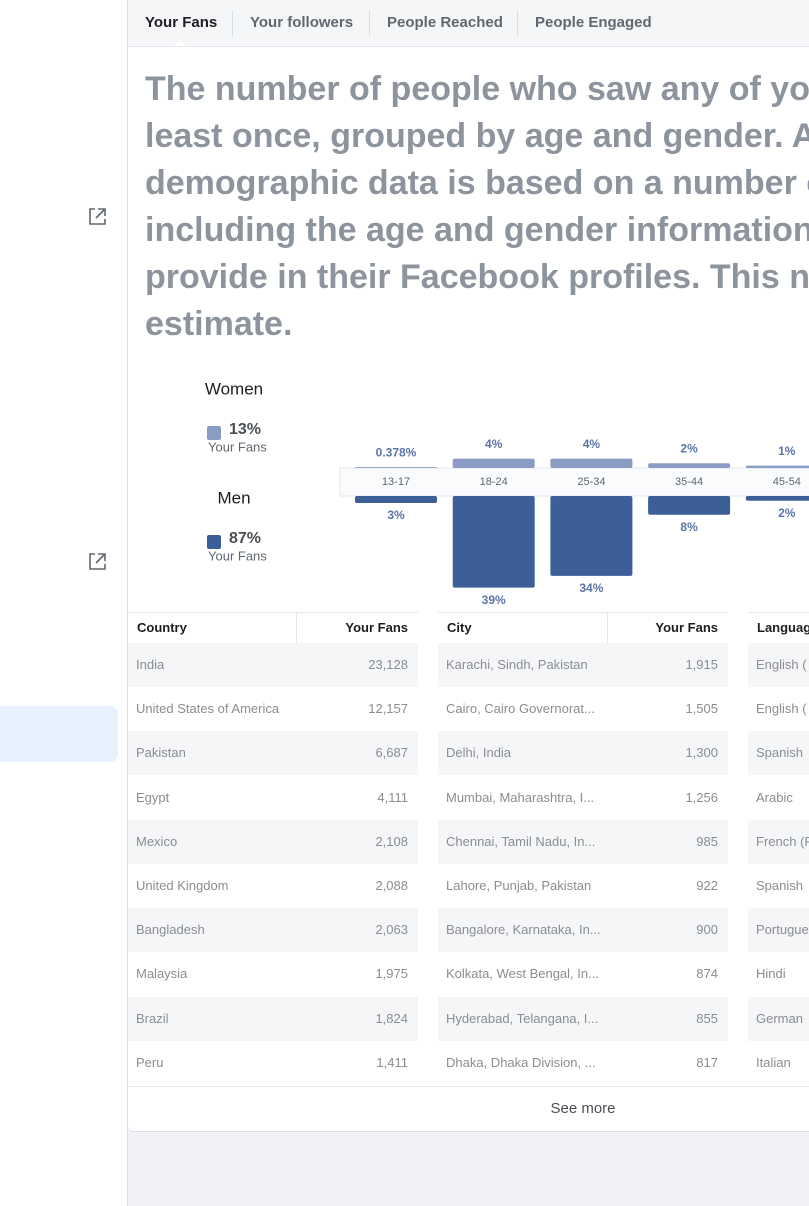  I want to click on table-cell: United States of America, so click(208, 709).